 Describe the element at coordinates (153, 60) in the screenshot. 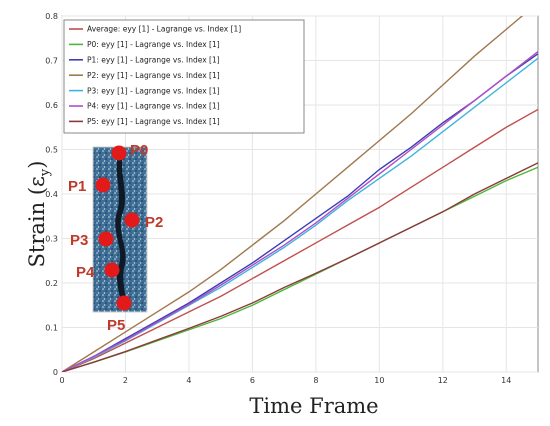

I see `legend-label-2: P1: eyy [1] - Lagrange vs. Index [1]` at that location.